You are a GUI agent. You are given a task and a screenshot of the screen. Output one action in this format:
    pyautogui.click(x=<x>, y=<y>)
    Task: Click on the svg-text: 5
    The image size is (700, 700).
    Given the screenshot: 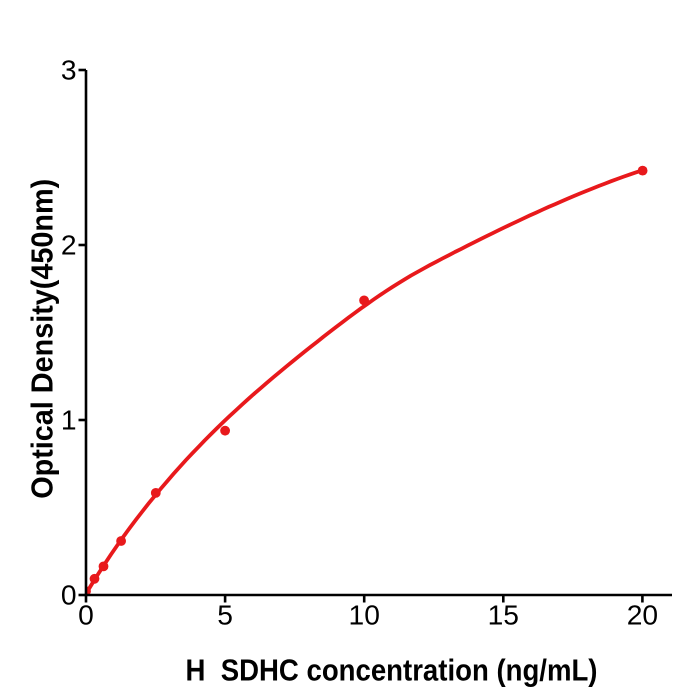 What is the action you would take?
    pyautogui.click(x=225, y=615)
    